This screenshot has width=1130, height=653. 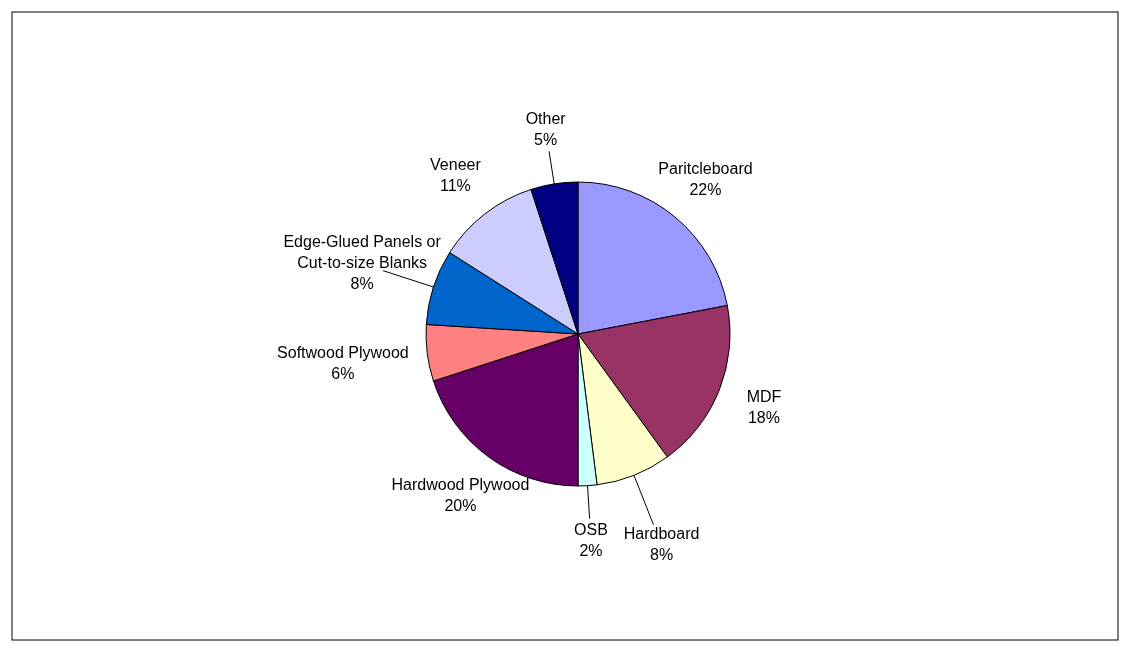 What do you see at coordinates (705, 189) in the screenshot?
I see `data-label: 22%` at bounding box center [705, 189].